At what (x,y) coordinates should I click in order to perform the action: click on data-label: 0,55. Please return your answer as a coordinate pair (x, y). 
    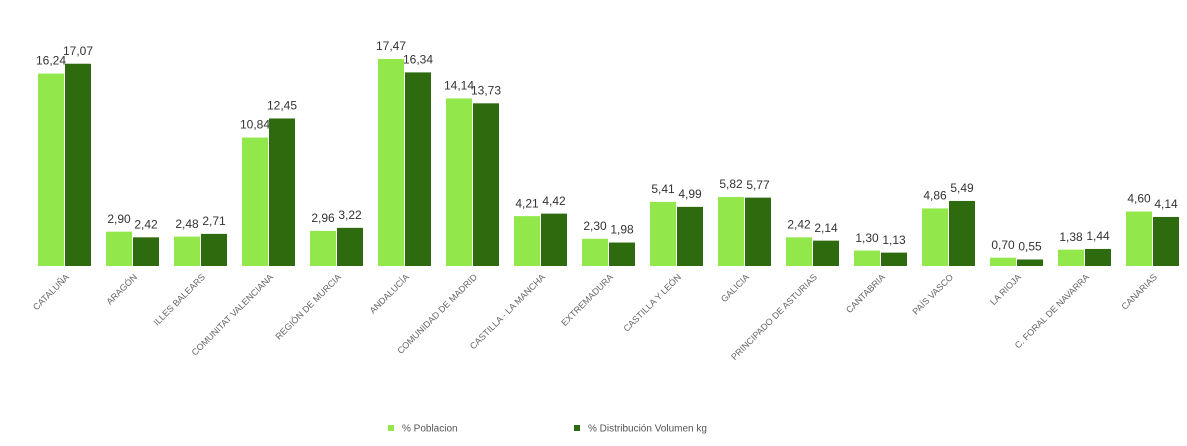
    Looking at the image, I should click on (1030, 247).